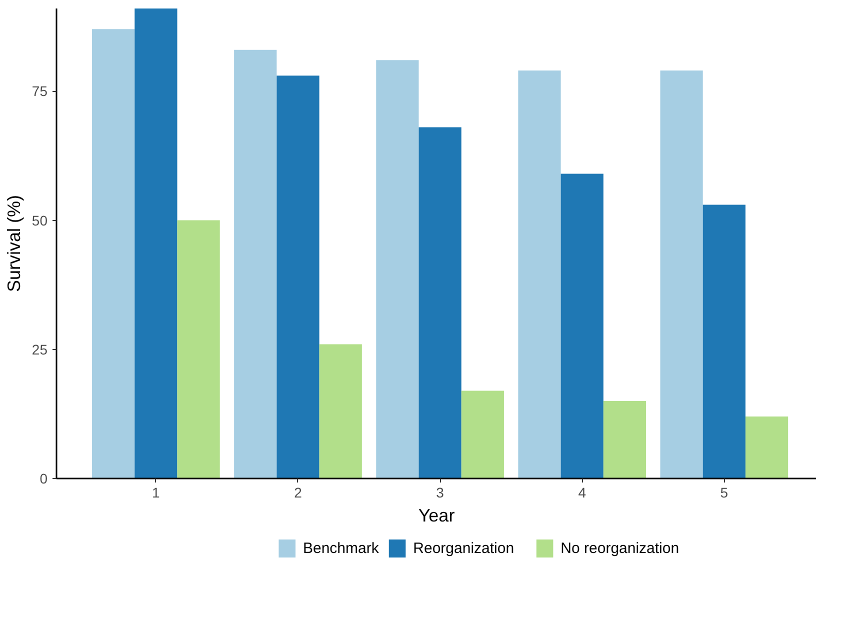  I want to click on x-tick-label: 3, so click(440, 492).